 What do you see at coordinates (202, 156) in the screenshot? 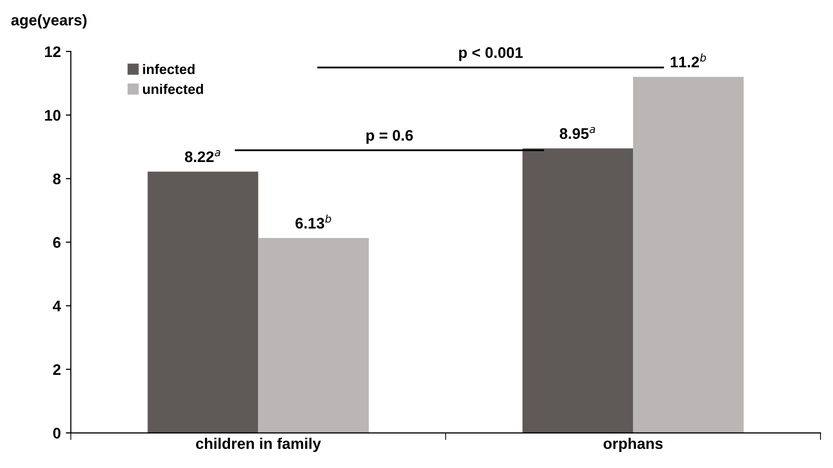
I see `data-label: 8.22$^{a}$` at bounding box center [202, 156].